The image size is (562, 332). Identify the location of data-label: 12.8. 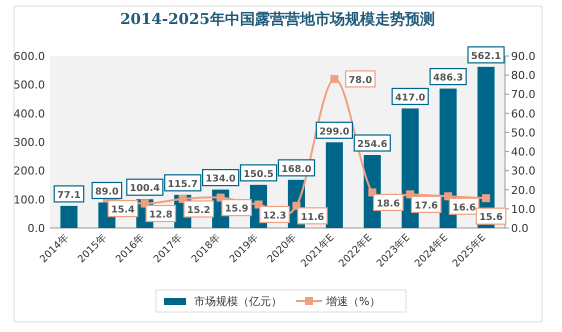
(161, 215).